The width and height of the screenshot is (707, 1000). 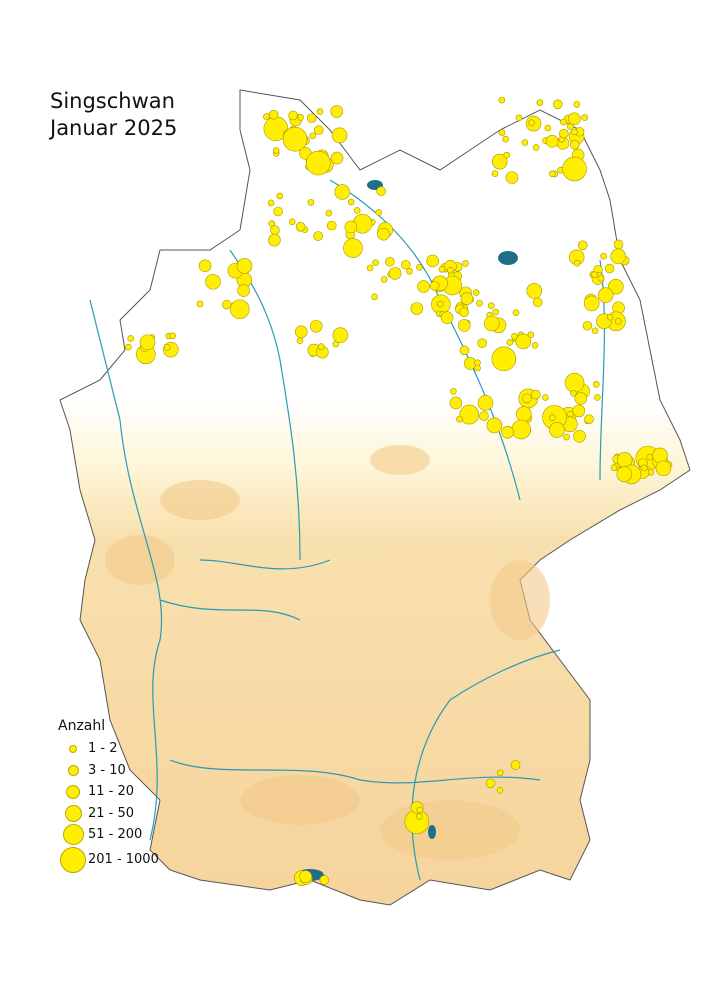 I want to click on legend-heading: Anzahl, so click(x=82, y=726).